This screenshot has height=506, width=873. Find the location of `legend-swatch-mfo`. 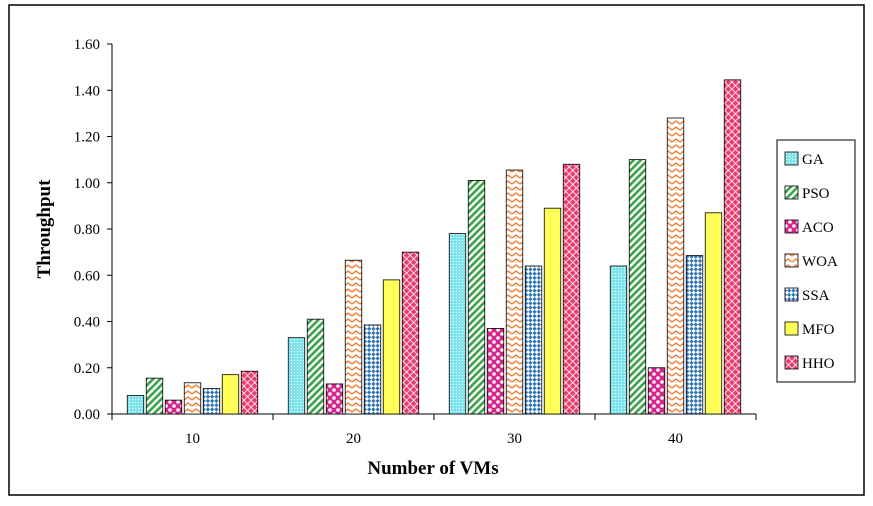

legend-swatch-mfo is located at coordinates (791, 328).